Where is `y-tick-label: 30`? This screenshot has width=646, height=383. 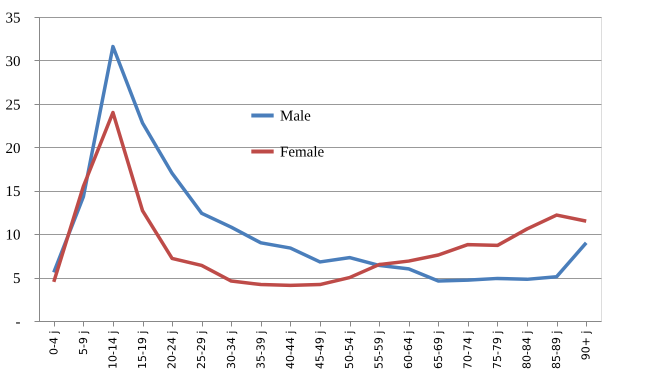 y-tick-label: 30 is located at coordinates (13, 62).